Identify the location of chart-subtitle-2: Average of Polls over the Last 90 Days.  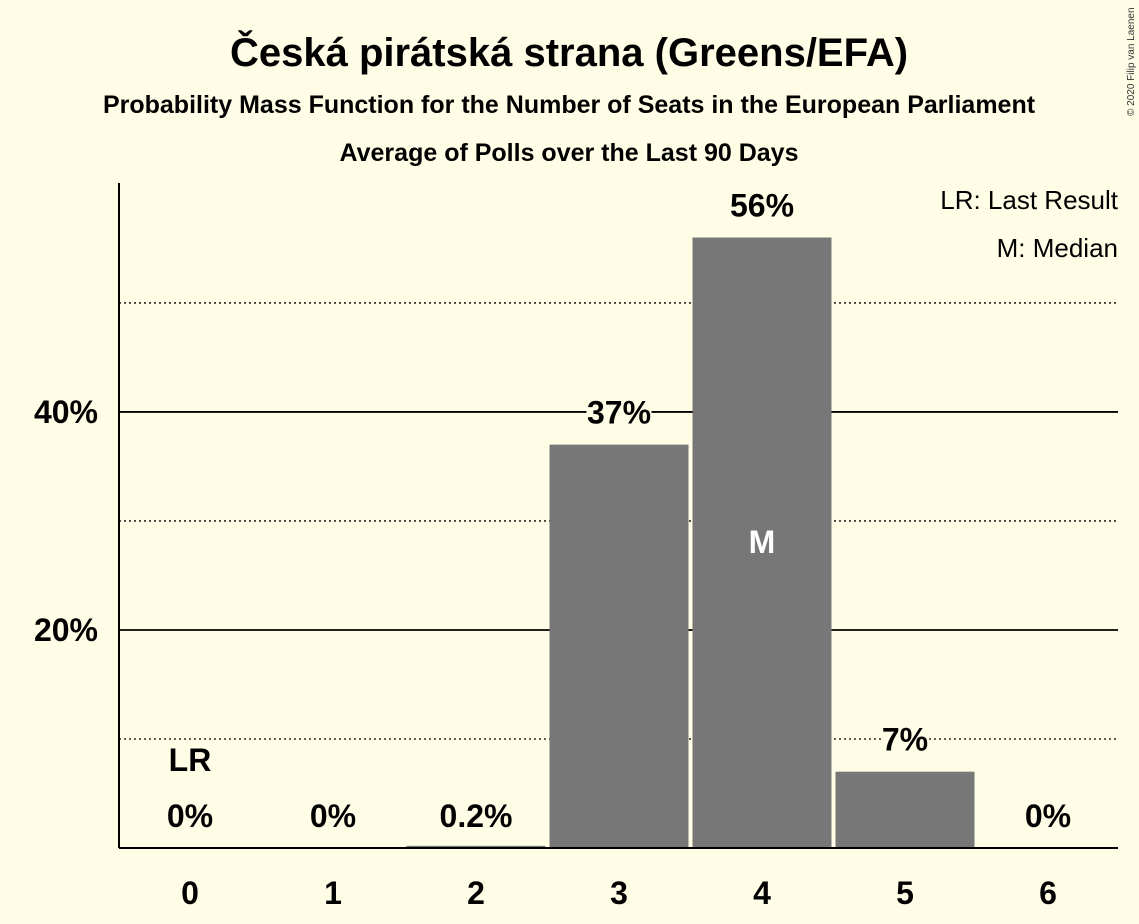
(569, 153).